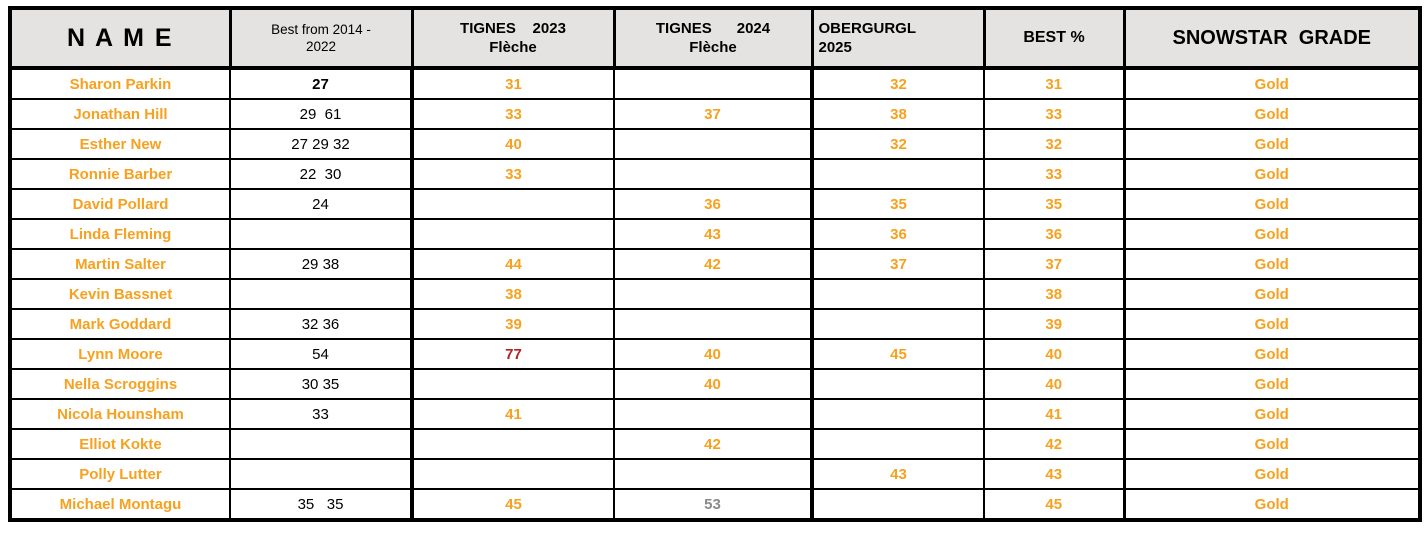 The image size is (1426, 536). What do you see at coordinates (120, 264) in the screenshot?
I see `cell-name: Martin Salter` at bounding box center [120, 264].